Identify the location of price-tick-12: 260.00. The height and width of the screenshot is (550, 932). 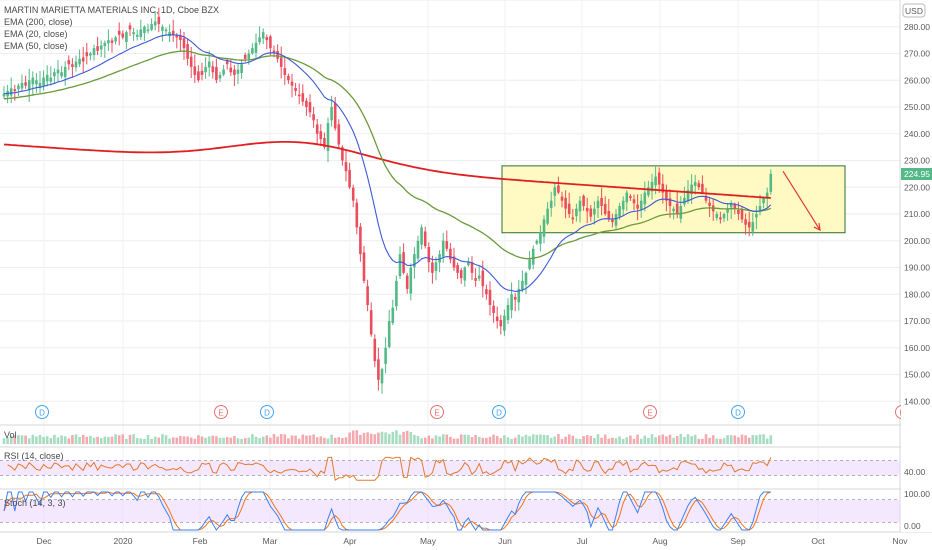
(917, 80).